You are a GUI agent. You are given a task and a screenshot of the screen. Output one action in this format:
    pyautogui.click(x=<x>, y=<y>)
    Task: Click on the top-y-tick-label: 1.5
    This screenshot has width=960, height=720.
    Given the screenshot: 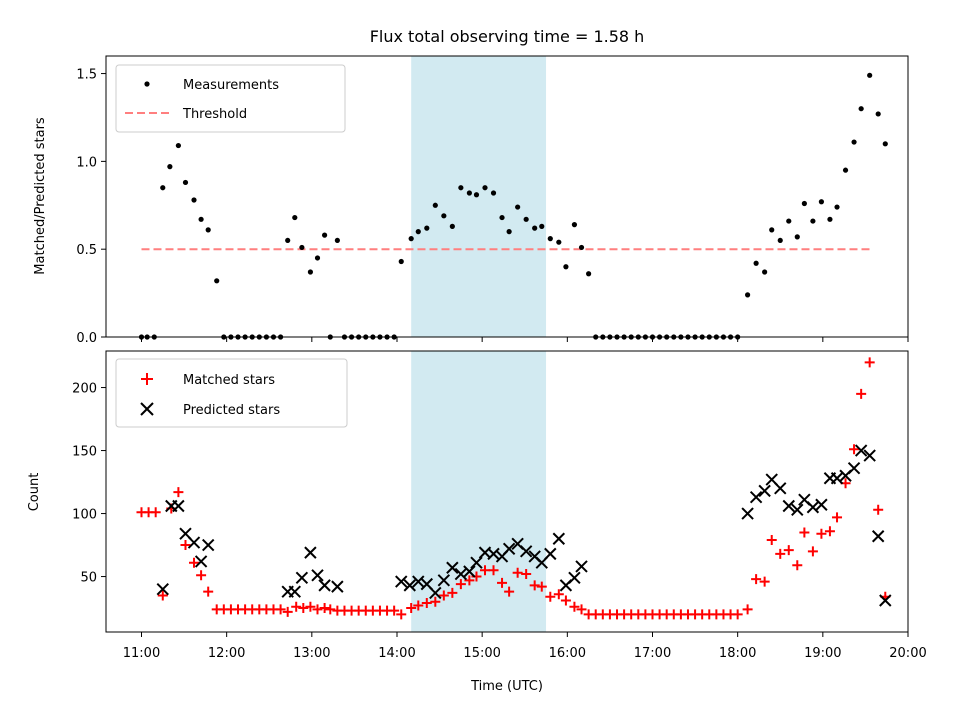 What is the action you would take?
    pyautogui.click(x=86, y=75)
    